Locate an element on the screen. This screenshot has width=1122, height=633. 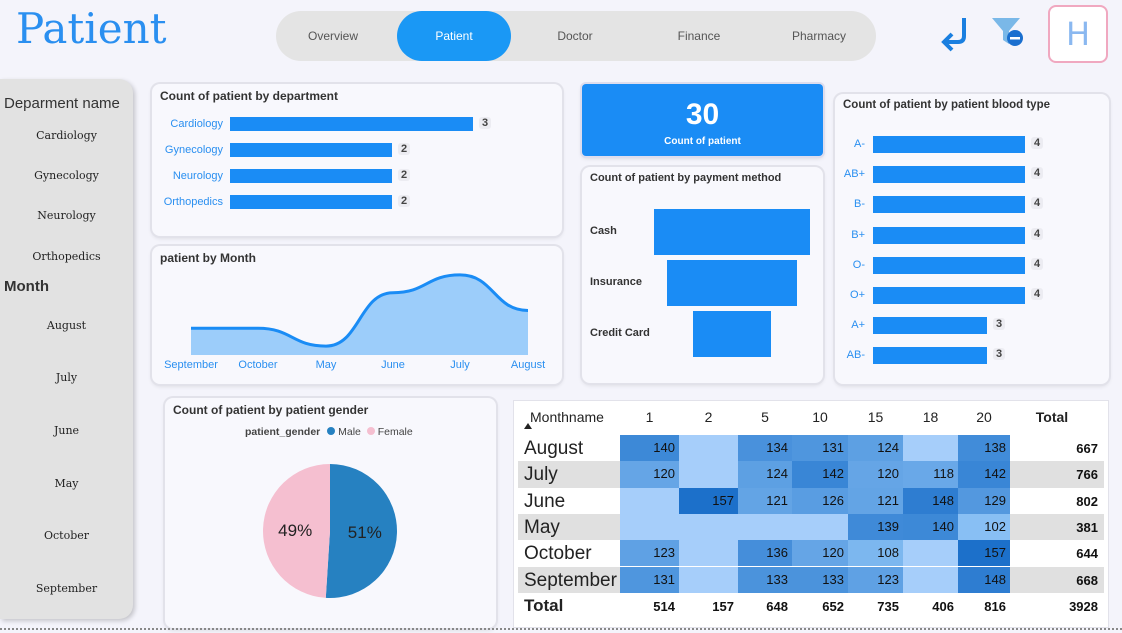
department-bar-label: Orthopedics is located at coordinates (193, 202).